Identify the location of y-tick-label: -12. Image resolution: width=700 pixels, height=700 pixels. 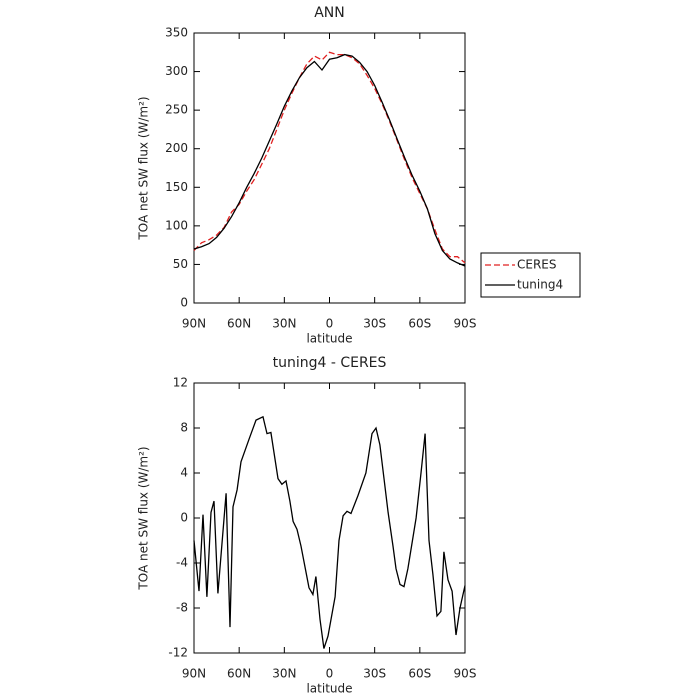
(178, 653).